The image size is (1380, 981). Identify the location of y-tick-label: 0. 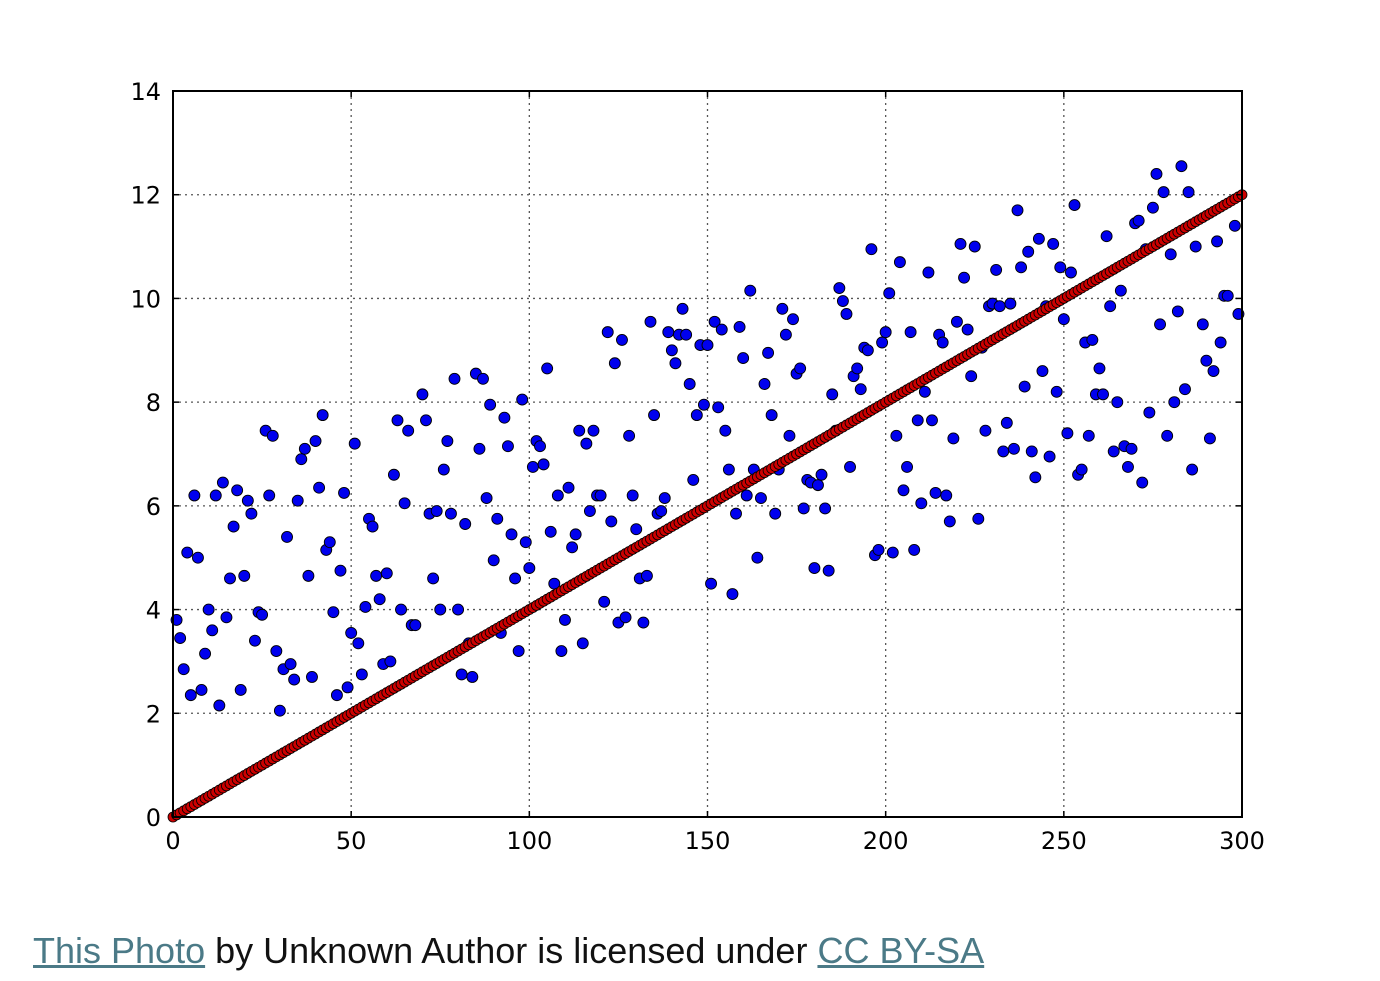
(153, 818).